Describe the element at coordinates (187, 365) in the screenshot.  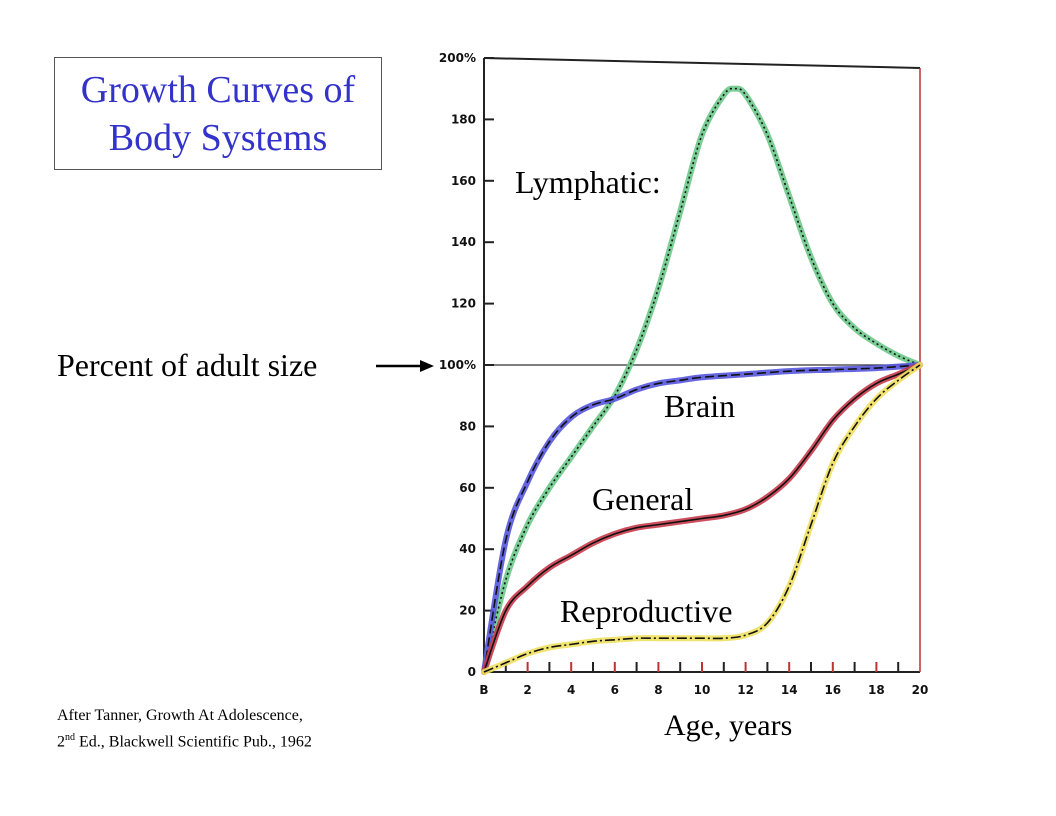
I see `y-axis-label: Percent of adult size` at that location.